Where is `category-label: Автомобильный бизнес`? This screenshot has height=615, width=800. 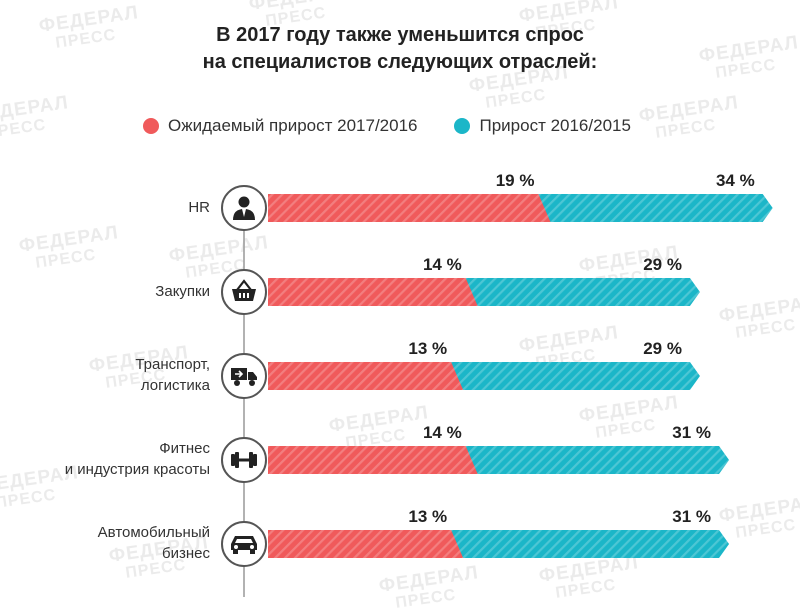
category-label: Автомобильный бизнес is located at coordinates (154, 543).